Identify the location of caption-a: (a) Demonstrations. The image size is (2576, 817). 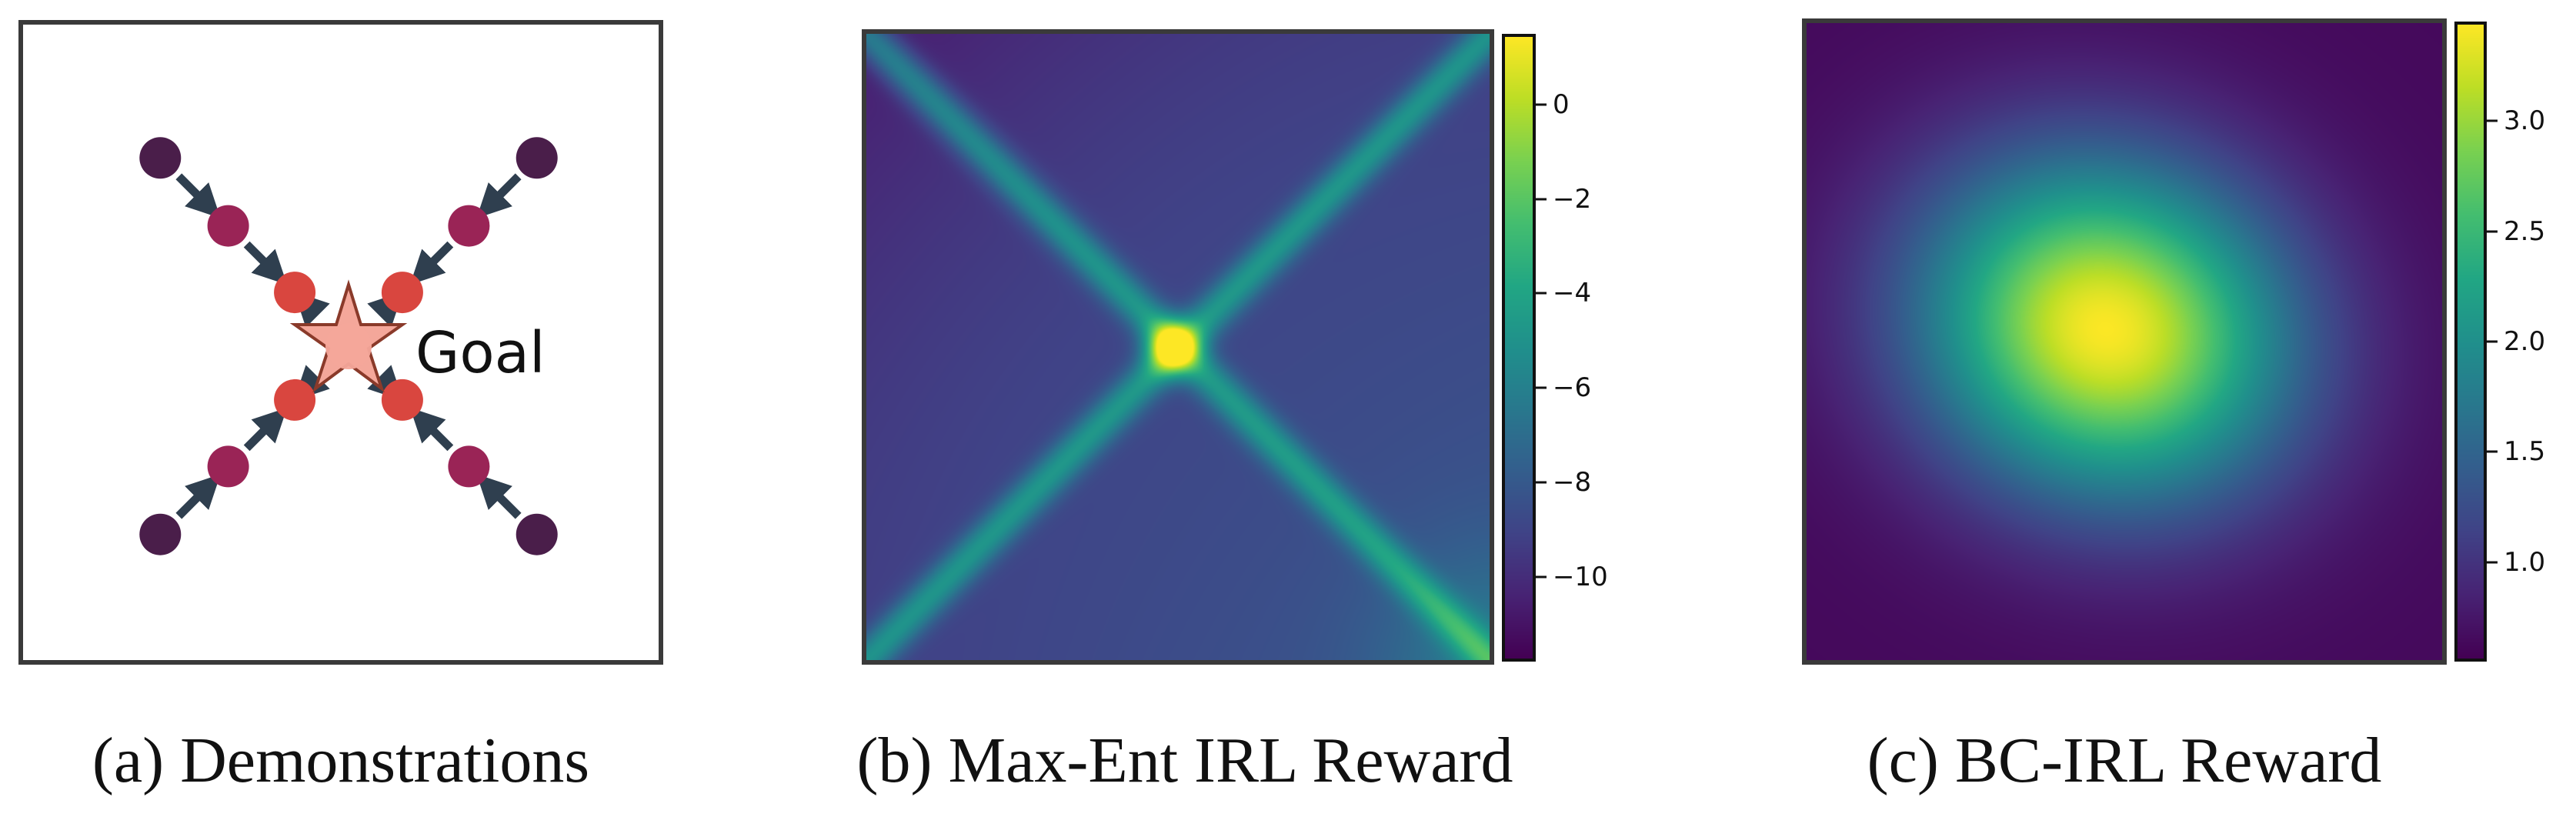
(341, 760).